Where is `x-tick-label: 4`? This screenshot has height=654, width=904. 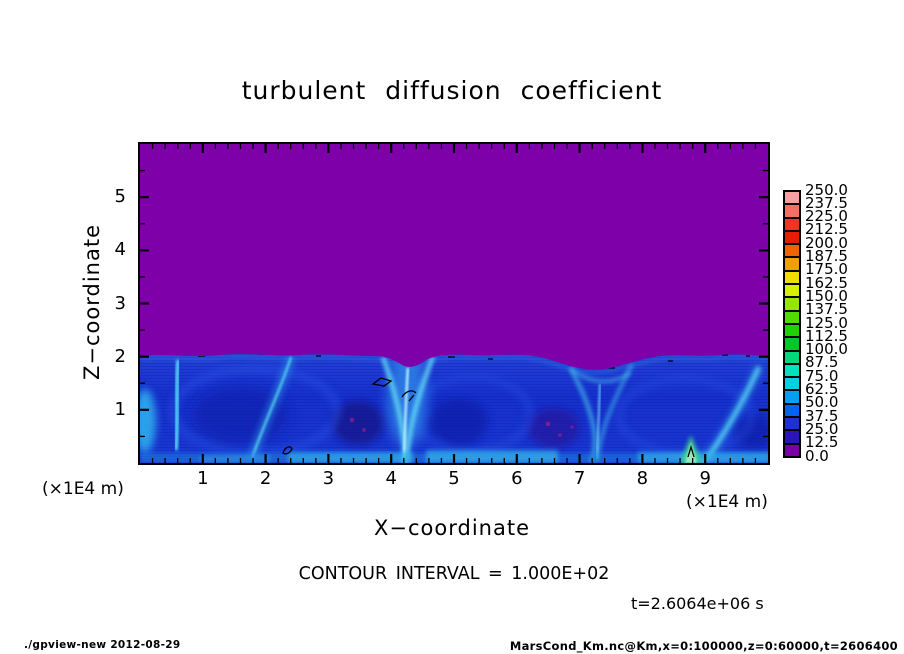 x-tick-label: 4 is located at coordinates (391, 478).